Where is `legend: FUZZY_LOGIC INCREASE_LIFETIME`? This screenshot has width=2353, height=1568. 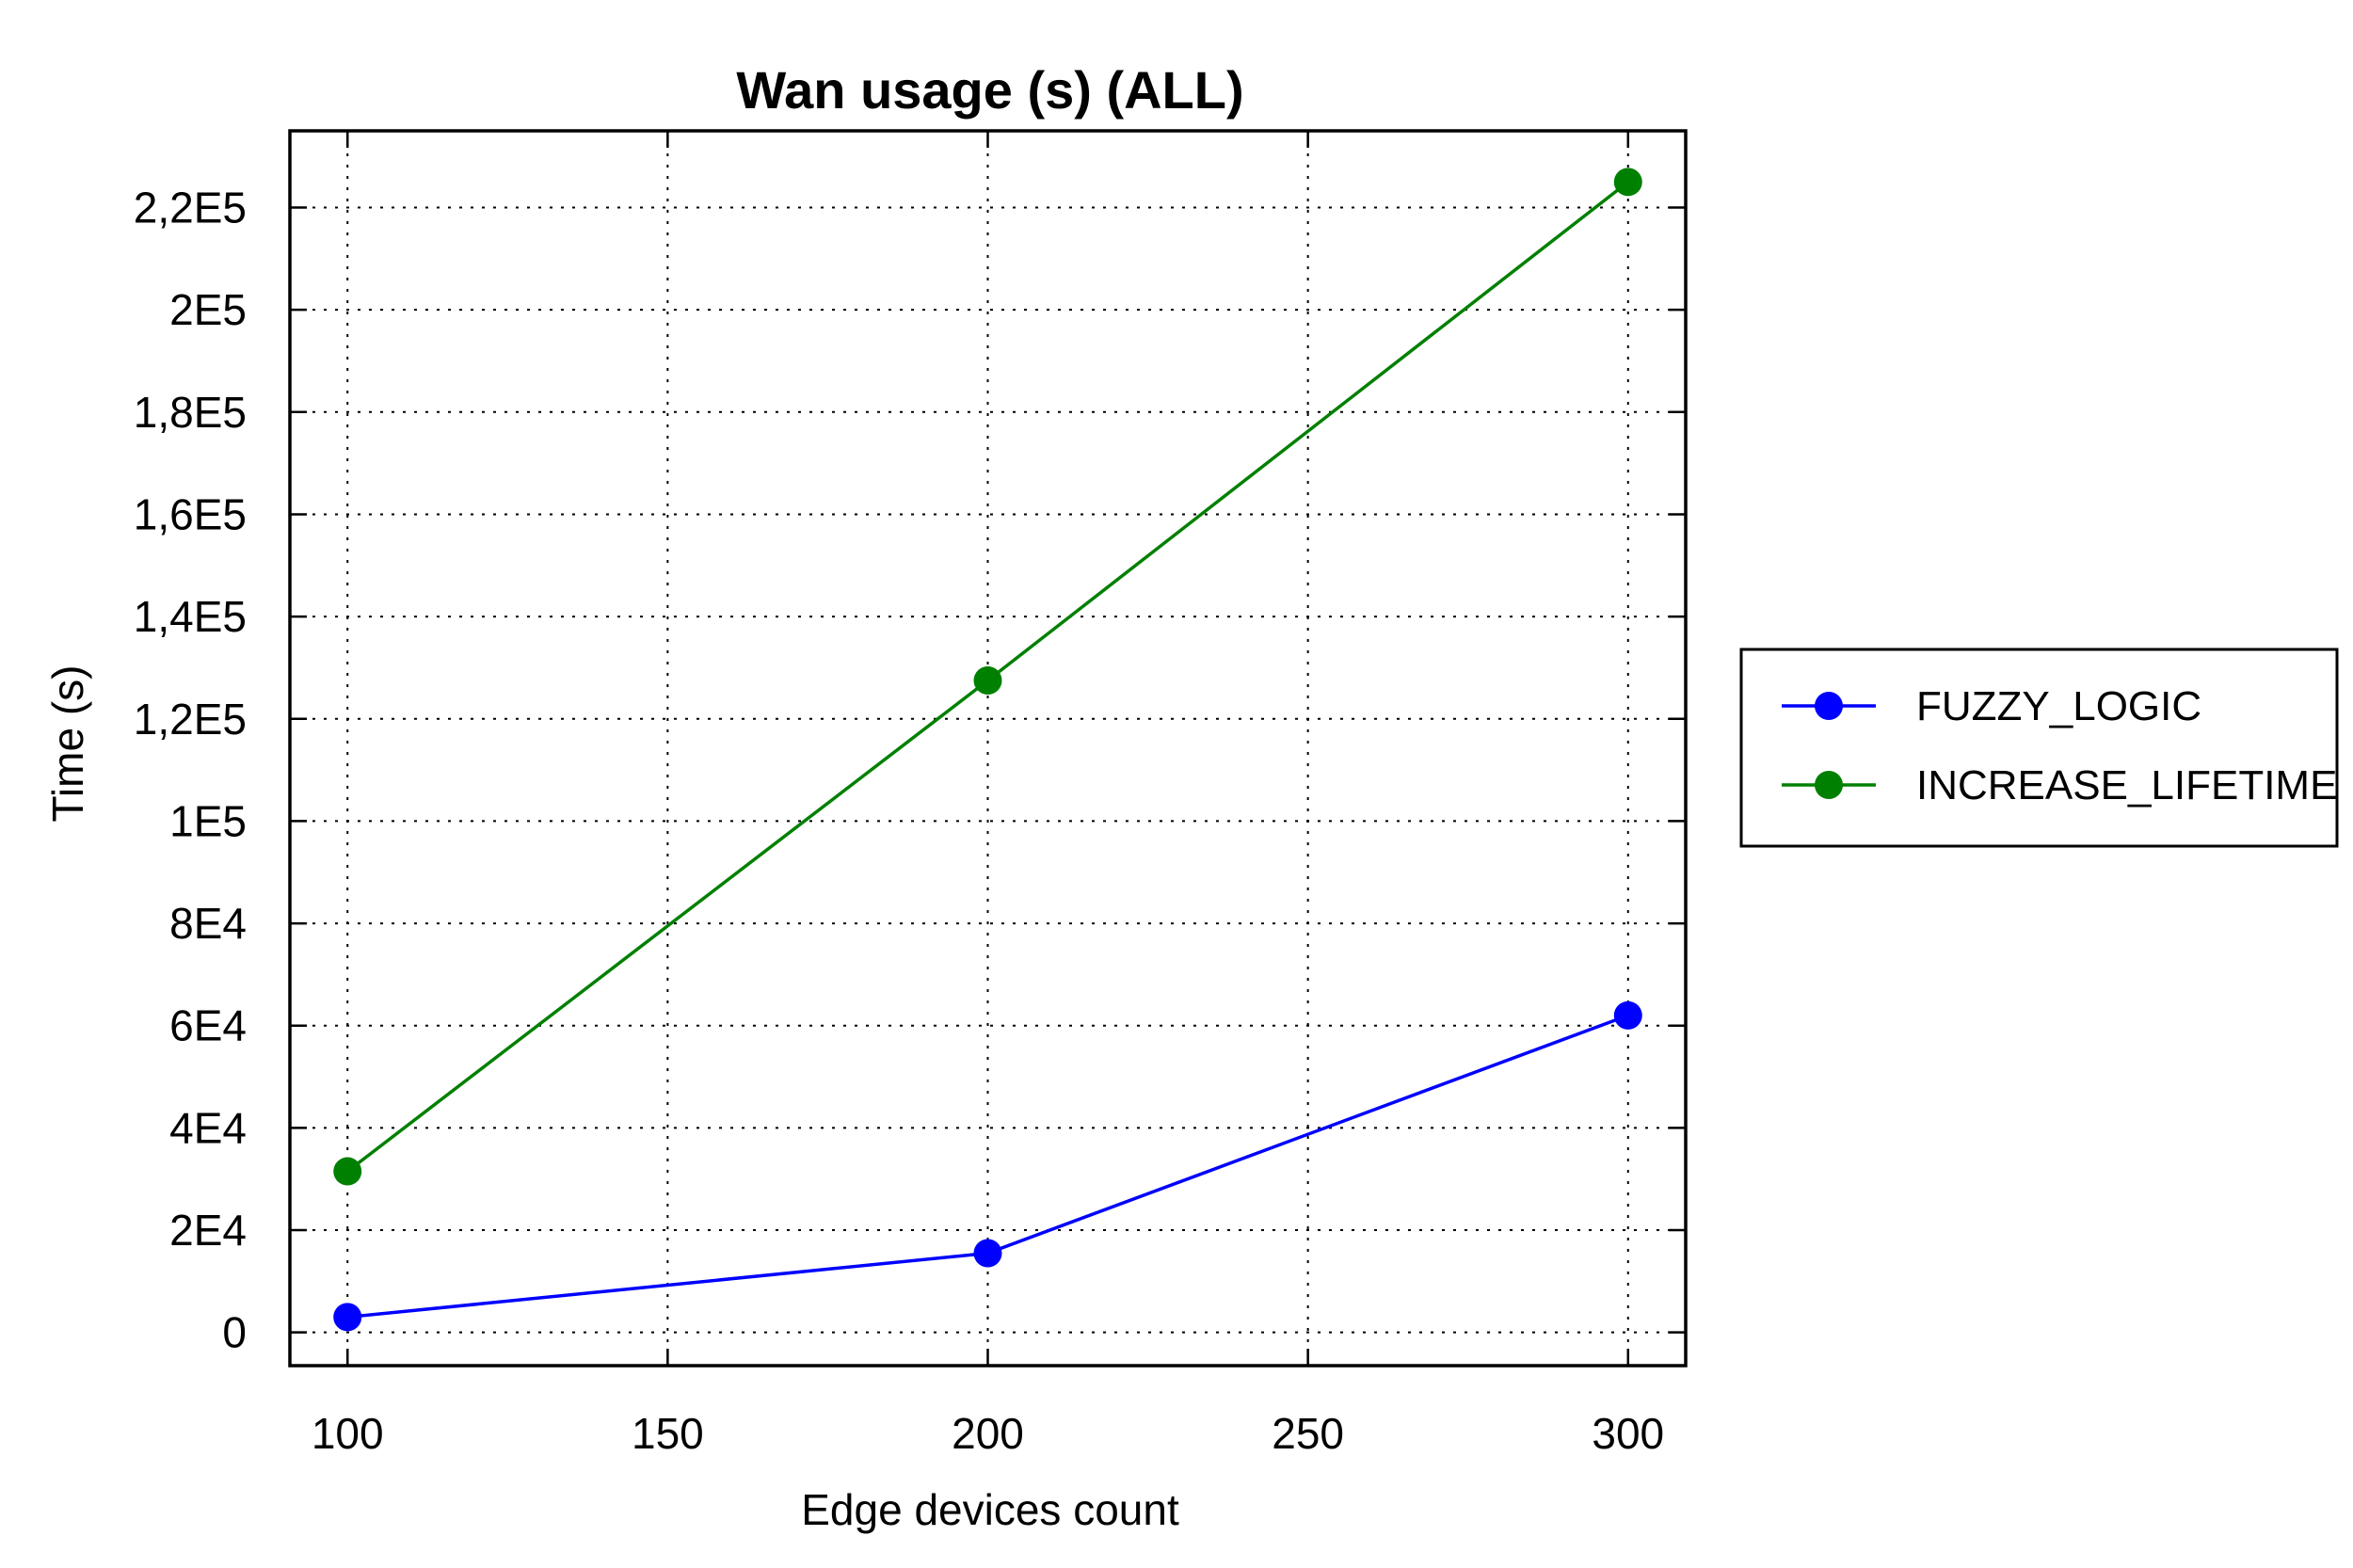 legend: FUZZY_LOGIC INCREASE_LIFETIME is located at coordinates (2039, 748).